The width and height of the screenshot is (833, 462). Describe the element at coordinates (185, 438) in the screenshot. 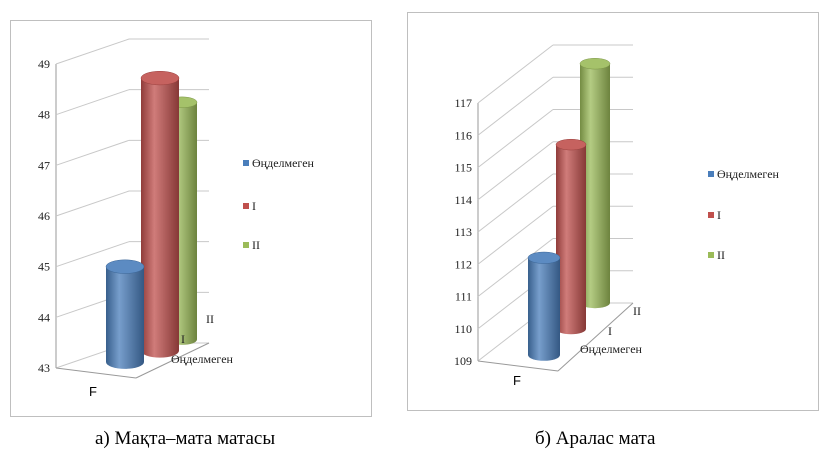

I see `caption-cotton: а) Мақта–мата матасы` at that location.